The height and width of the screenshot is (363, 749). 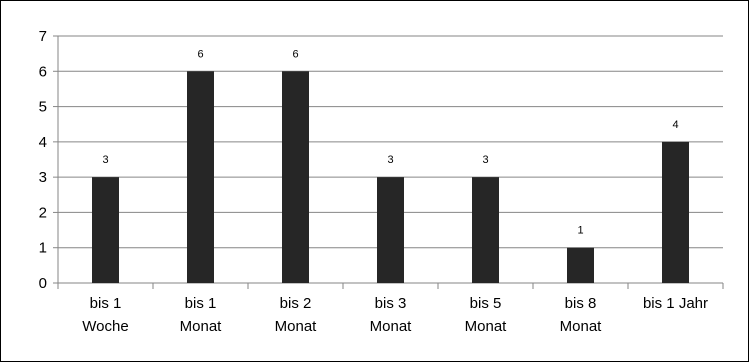 I want to click on y-tick-label: 1, so click(x=43, y=248).